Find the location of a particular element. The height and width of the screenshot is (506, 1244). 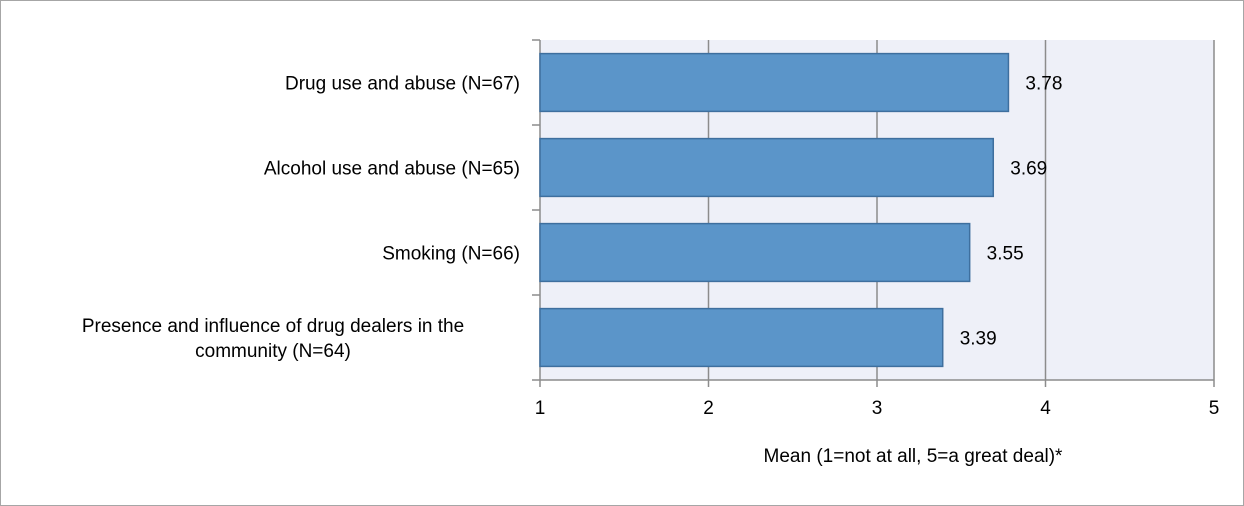

data-label: 3.78 is located at coordinates (1043, 84).